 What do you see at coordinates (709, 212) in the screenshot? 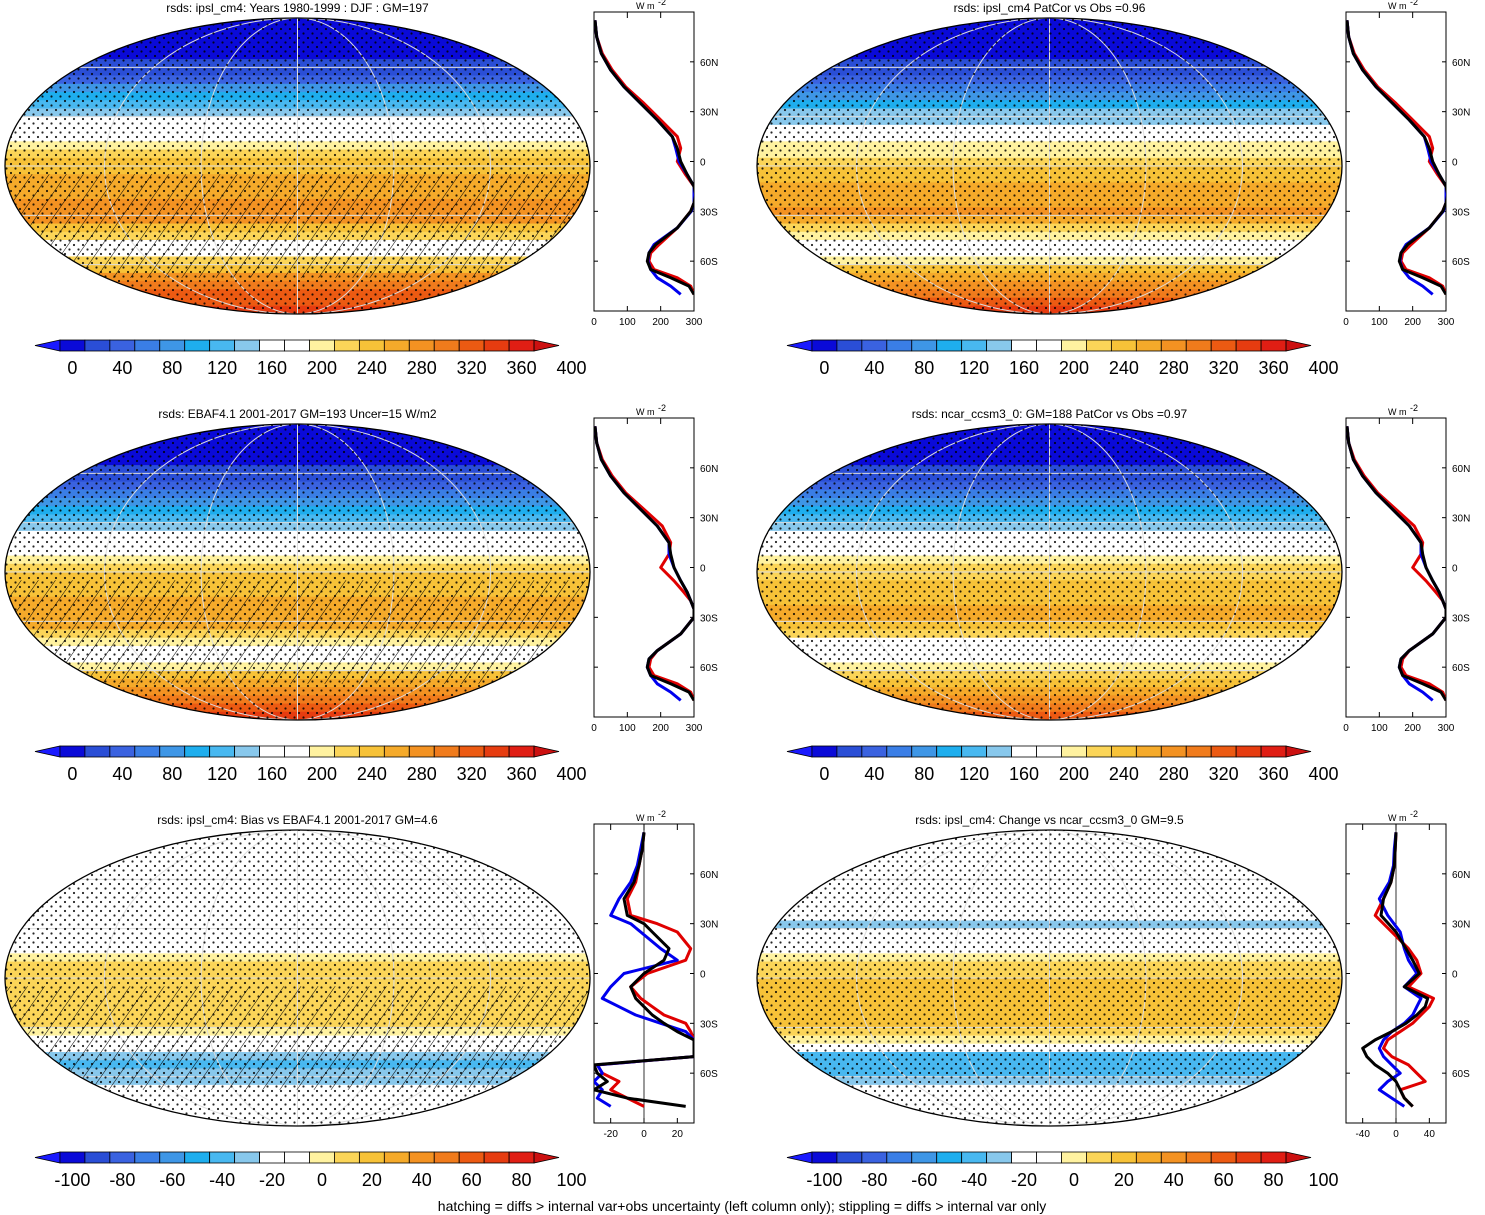
I see `profile-lat-label: 30S` at bounding box center [709, 212].